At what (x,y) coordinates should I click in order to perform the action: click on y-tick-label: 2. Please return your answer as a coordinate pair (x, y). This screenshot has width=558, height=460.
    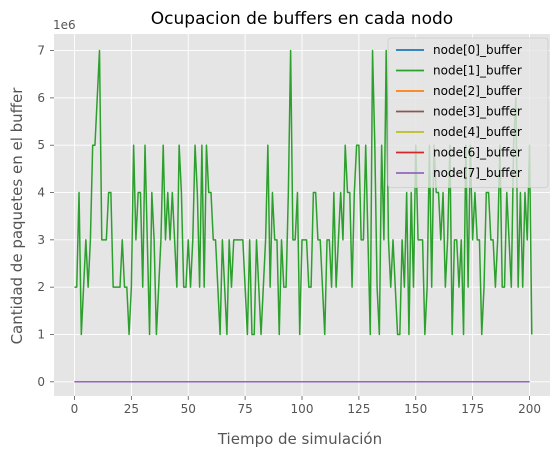
    Looking at the image, I should click on (41, 287).